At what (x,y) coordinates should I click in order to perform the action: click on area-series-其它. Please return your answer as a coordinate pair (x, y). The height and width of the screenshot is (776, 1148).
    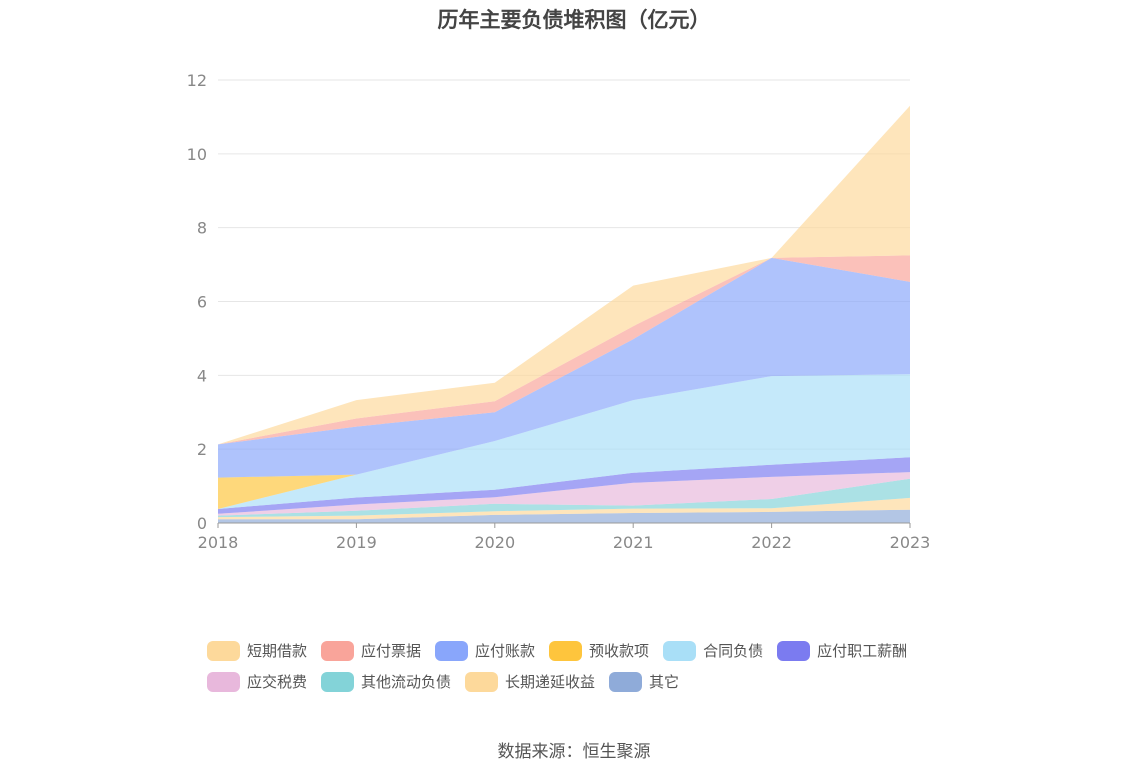
    Looking at the image, I should click on (564, 516).